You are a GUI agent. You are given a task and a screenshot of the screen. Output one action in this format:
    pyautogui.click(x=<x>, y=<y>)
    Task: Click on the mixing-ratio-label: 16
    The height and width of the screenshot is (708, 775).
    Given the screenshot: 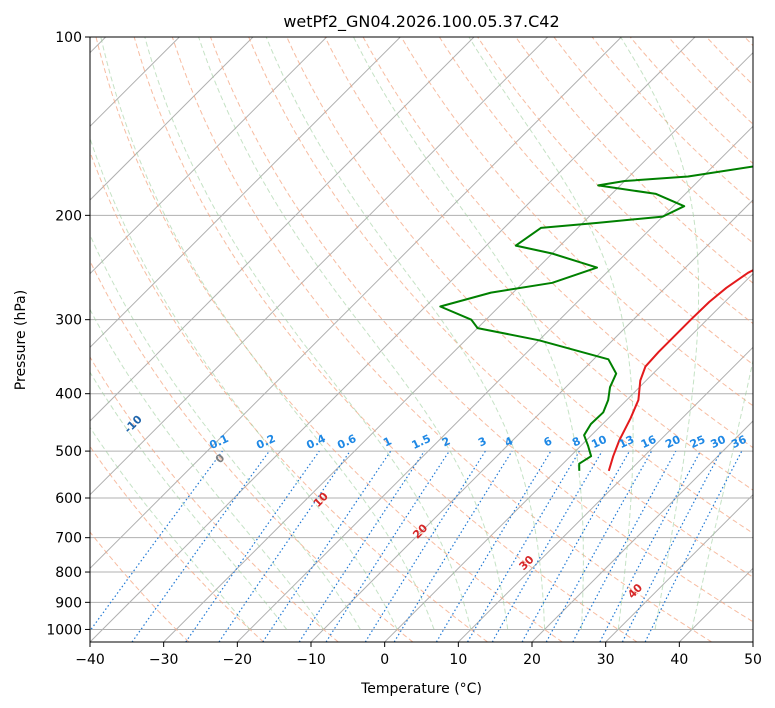 What is the action you would take?
    pyautogui.click(x=649, y=442)
    